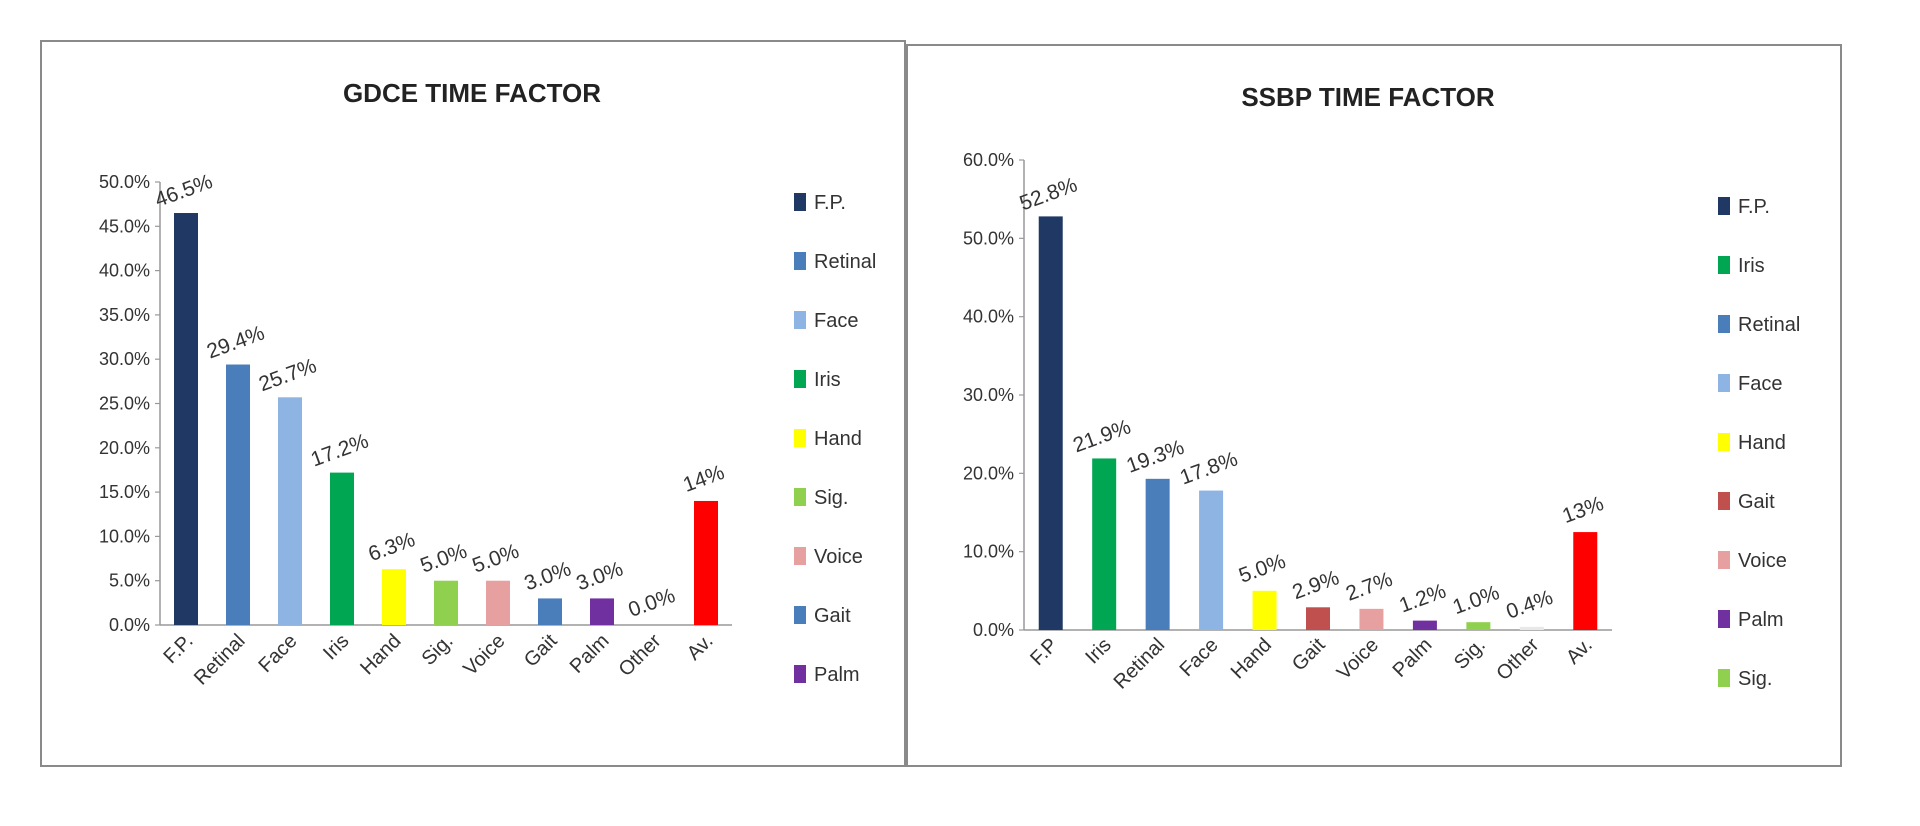 This screenshot has width=1920, height=826. Describe the element at coordinates (1102, 436) in the screenshot. I see `data-label: 21.9%` at that location.